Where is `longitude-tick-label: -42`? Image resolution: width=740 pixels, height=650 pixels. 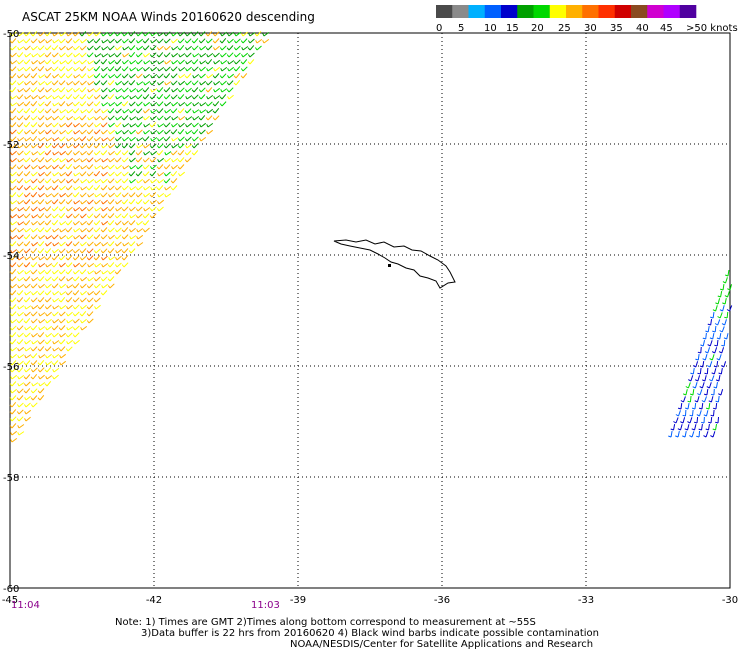 longitude-tick-label: -42 is located at coordinates (154, 600).